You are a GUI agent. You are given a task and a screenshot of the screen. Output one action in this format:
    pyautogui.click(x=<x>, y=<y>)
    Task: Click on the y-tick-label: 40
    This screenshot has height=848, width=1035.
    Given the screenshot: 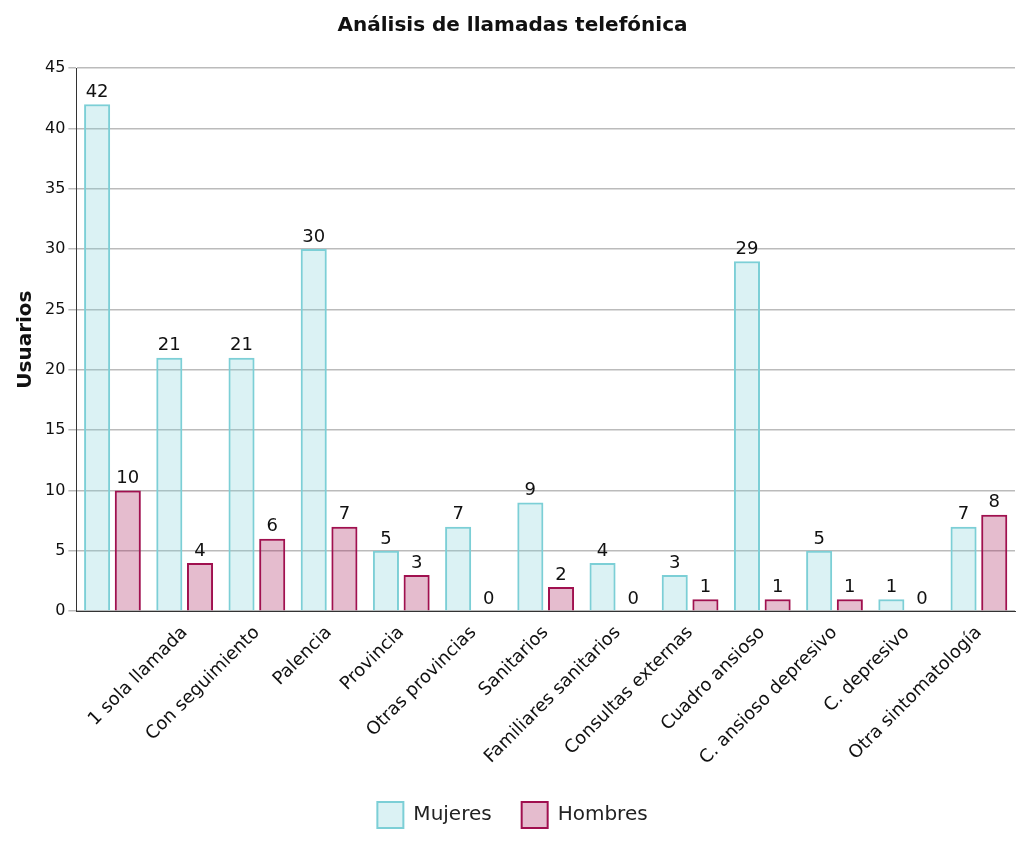 What is the action you would take?
    pyautogui.click(x=55, y=127)
    